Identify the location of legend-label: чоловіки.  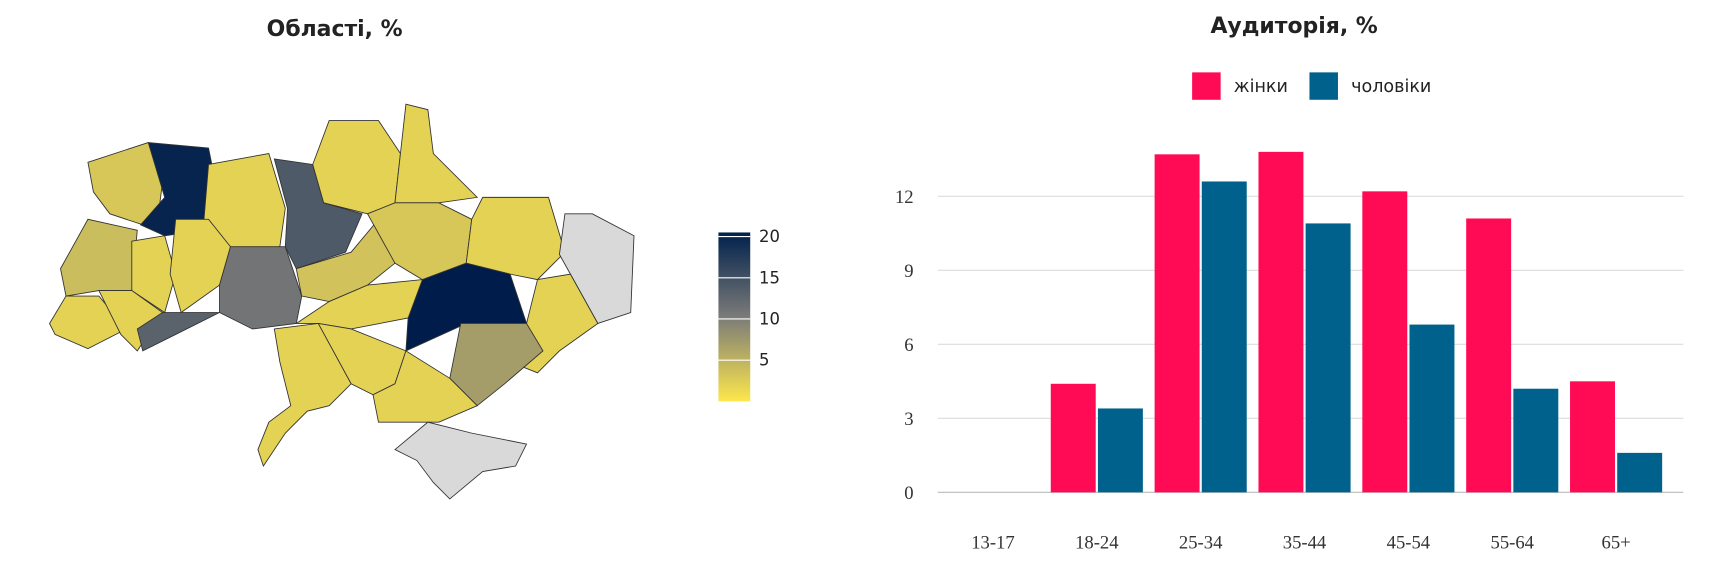
(1391, 87).